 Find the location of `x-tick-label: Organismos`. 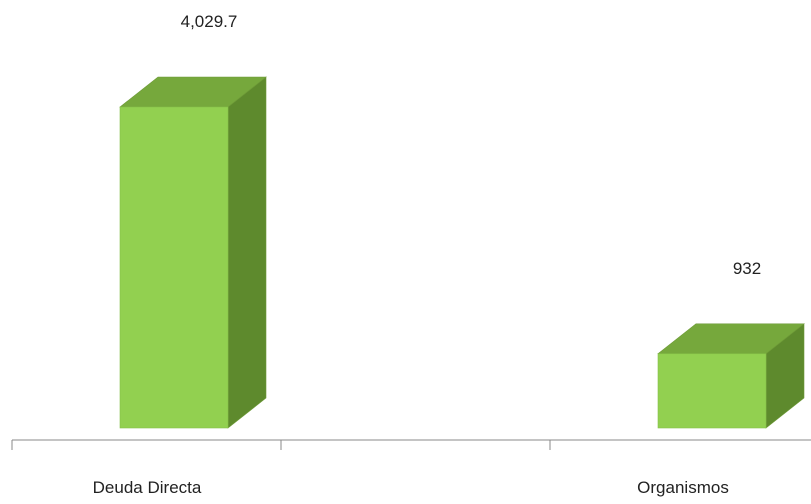

x-tick-label: Organismos is located at coordinates (683, 487).